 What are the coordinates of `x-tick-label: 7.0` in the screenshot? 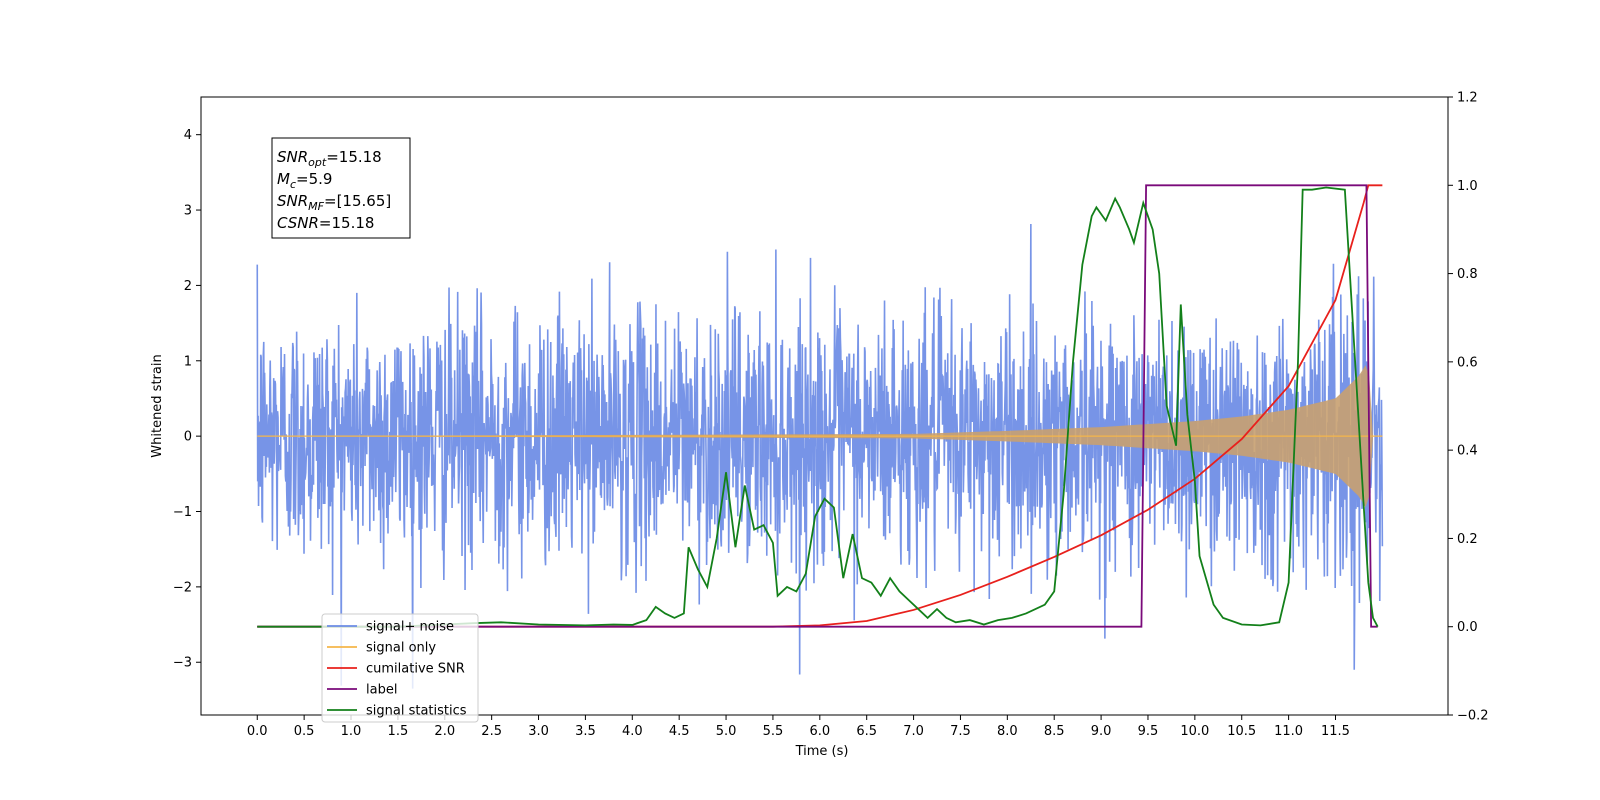 It's located at (913, 731).